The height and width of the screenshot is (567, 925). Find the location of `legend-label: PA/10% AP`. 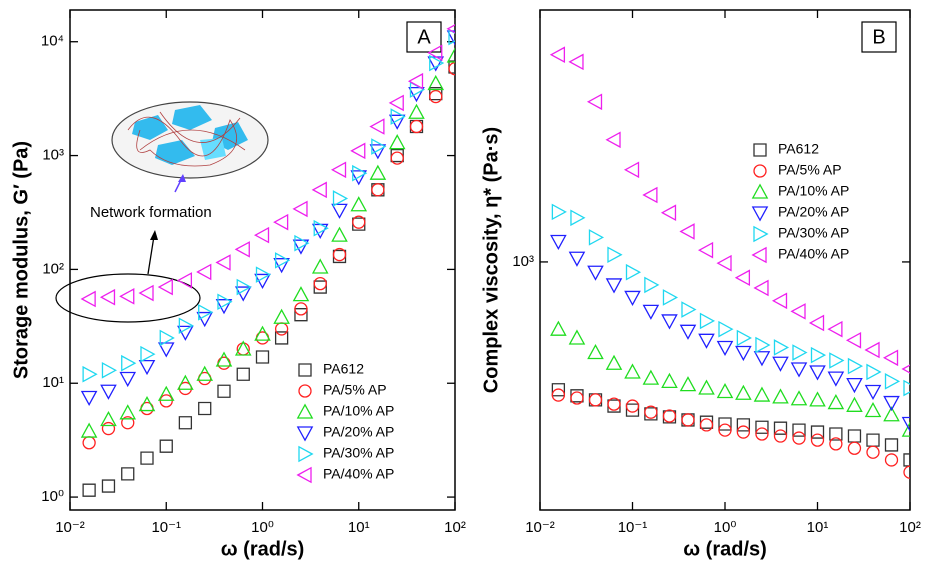

legend-label: PA/10% AP is located at coordinates (813, 191).